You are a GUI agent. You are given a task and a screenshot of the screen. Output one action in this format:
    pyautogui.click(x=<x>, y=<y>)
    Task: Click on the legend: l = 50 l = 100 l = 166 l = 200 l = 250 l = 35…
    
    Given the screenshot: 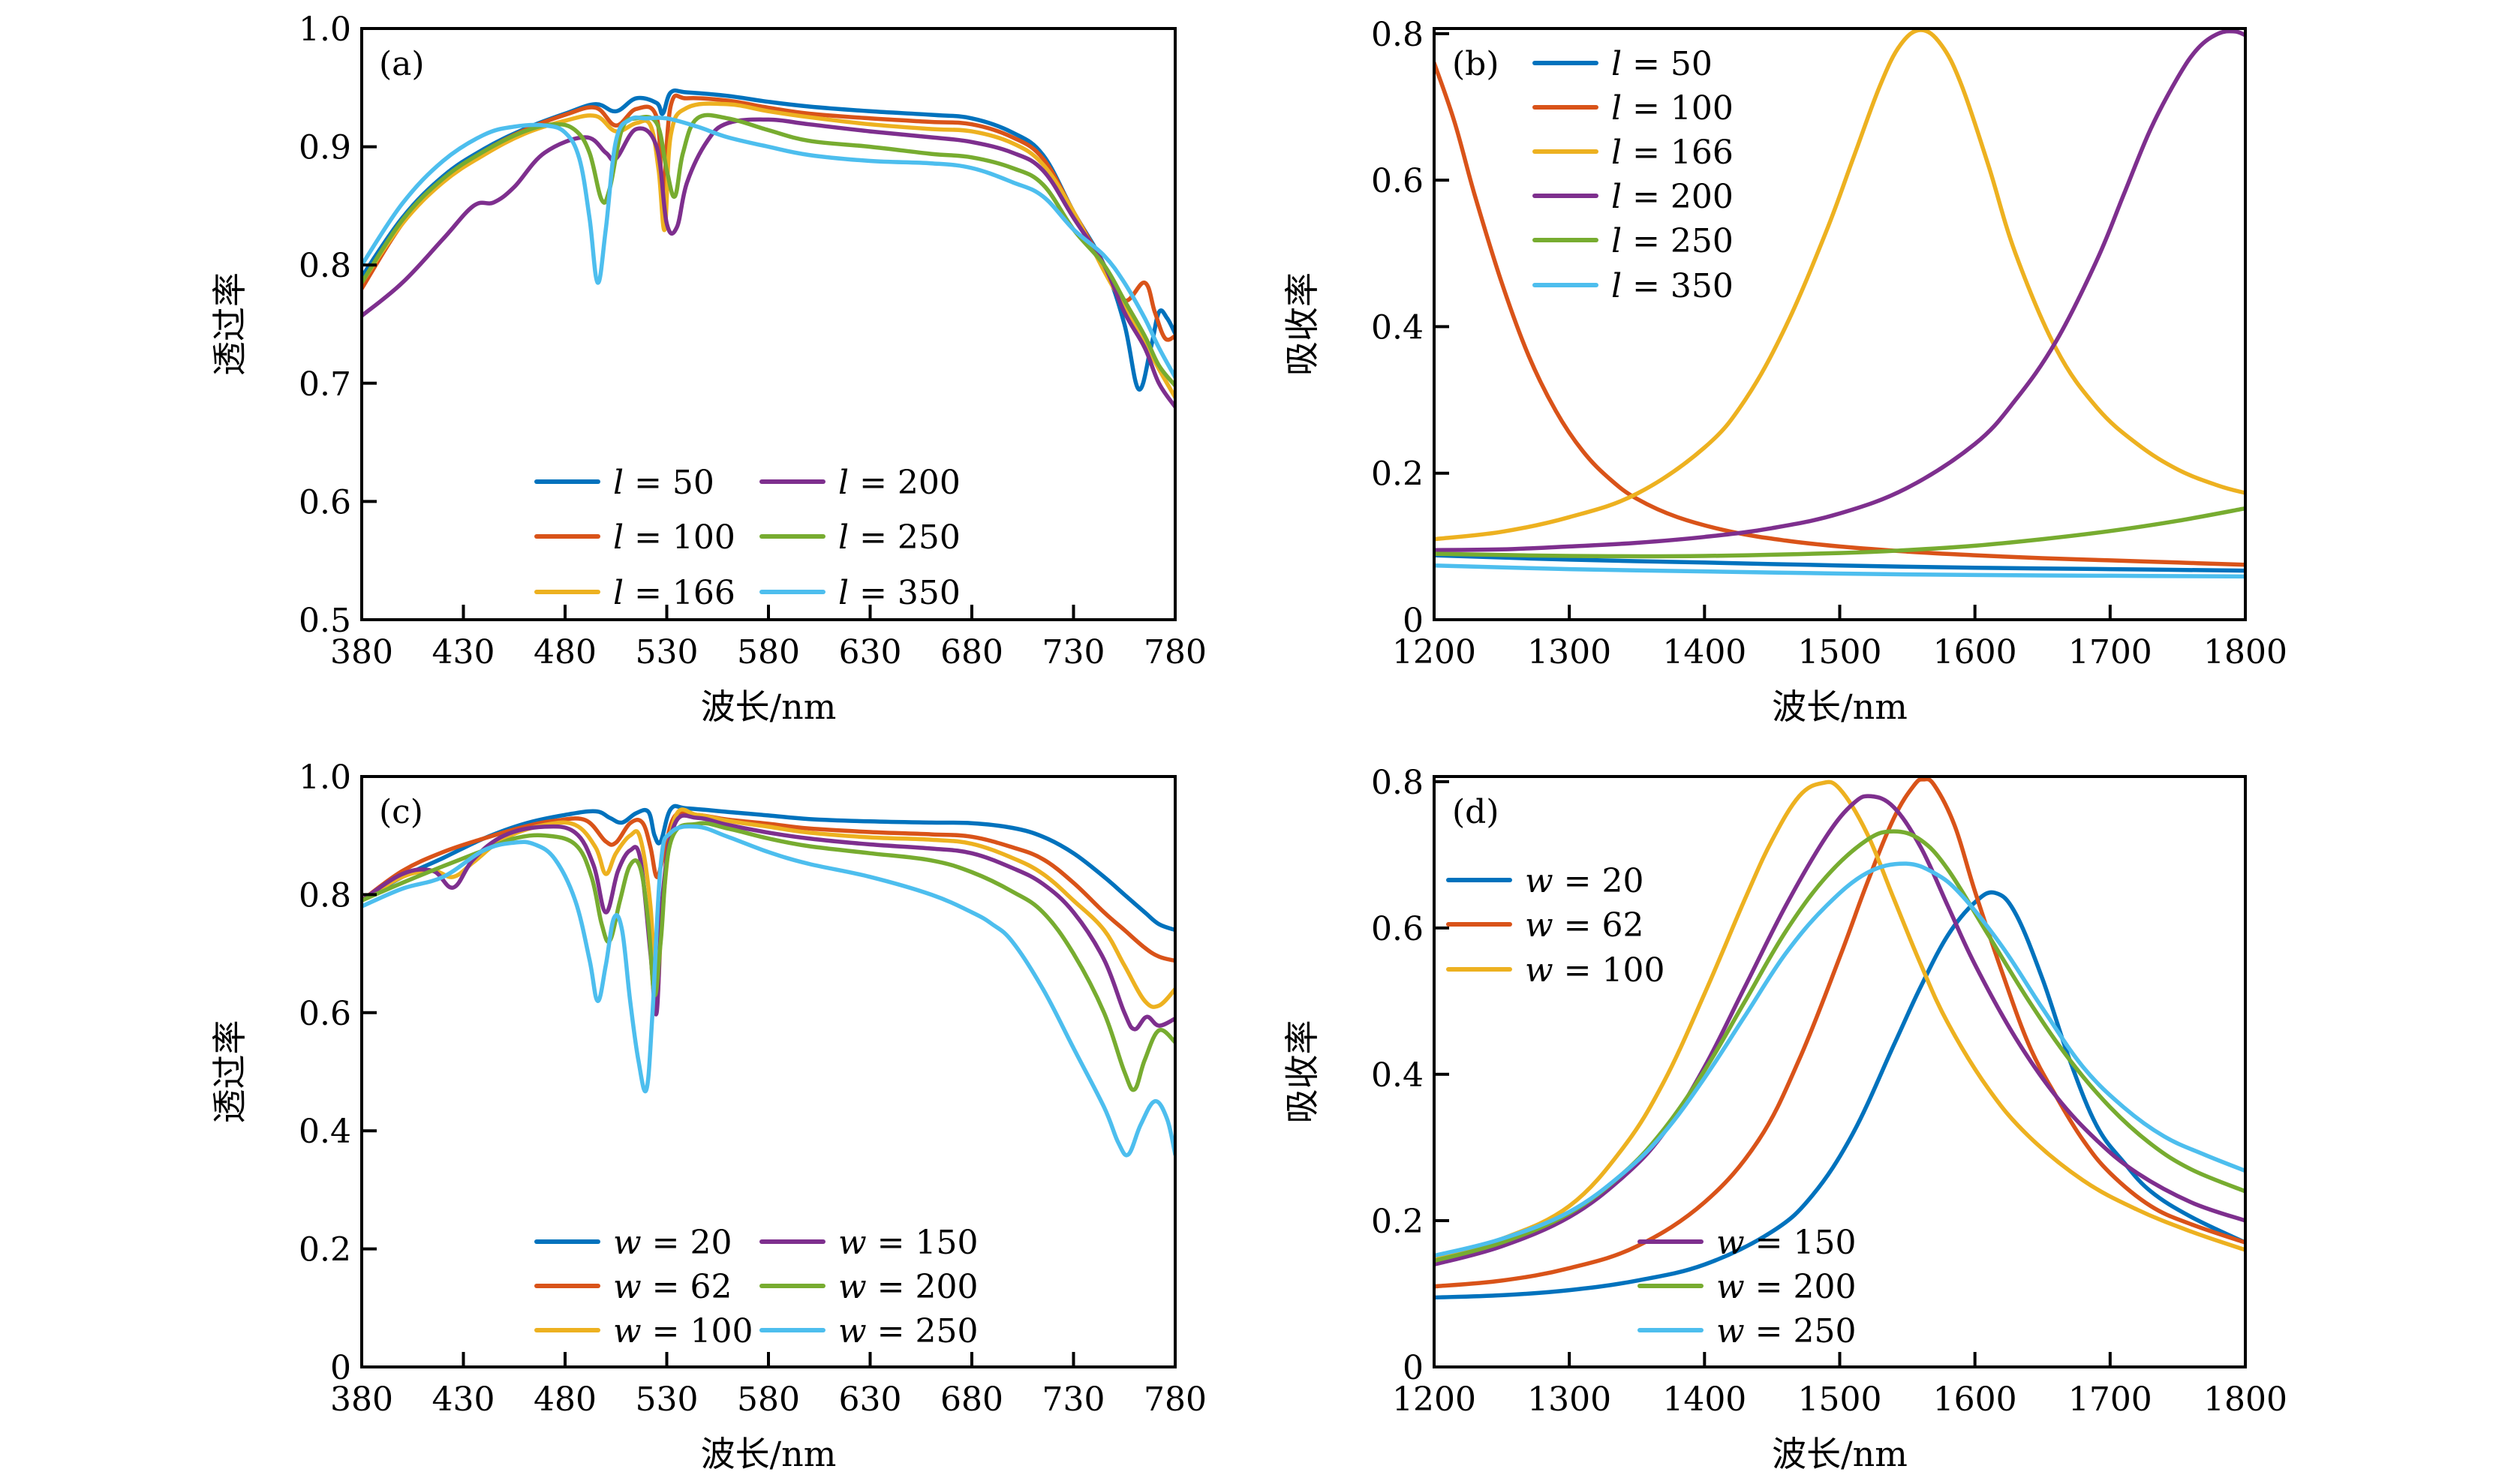 What is the action you would take?
    pyautogui.click(x=1633, y=175)
    